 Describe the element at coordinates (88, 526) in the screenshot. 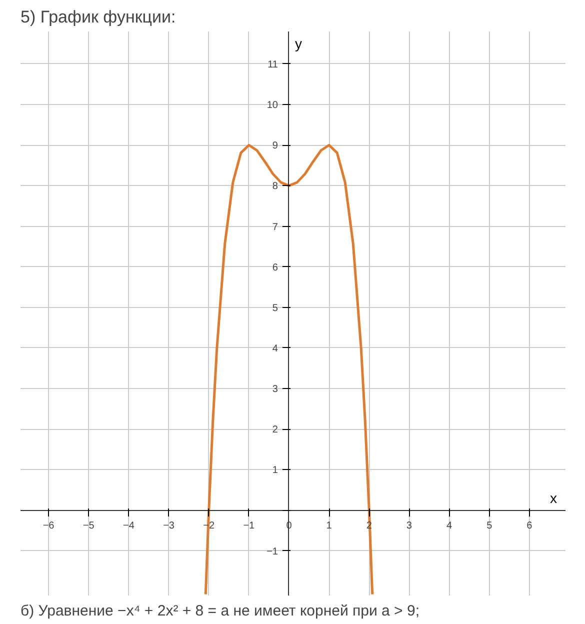

I see `x-tick-label: −5` at that location.